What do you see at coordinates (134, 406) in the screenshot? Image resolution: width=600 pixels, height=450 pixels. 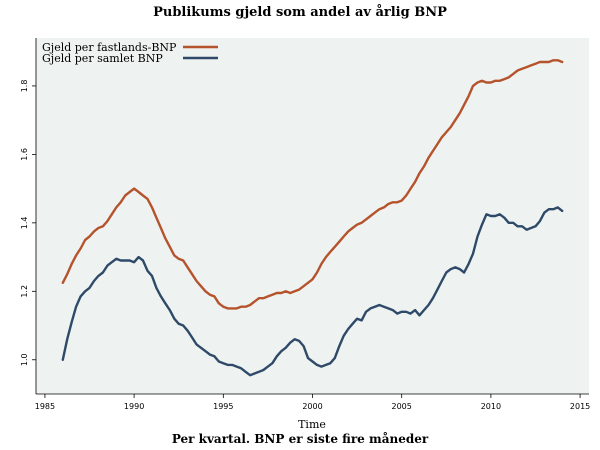 I see `x-tick-label: 1990` at bounding box center [134, 406].